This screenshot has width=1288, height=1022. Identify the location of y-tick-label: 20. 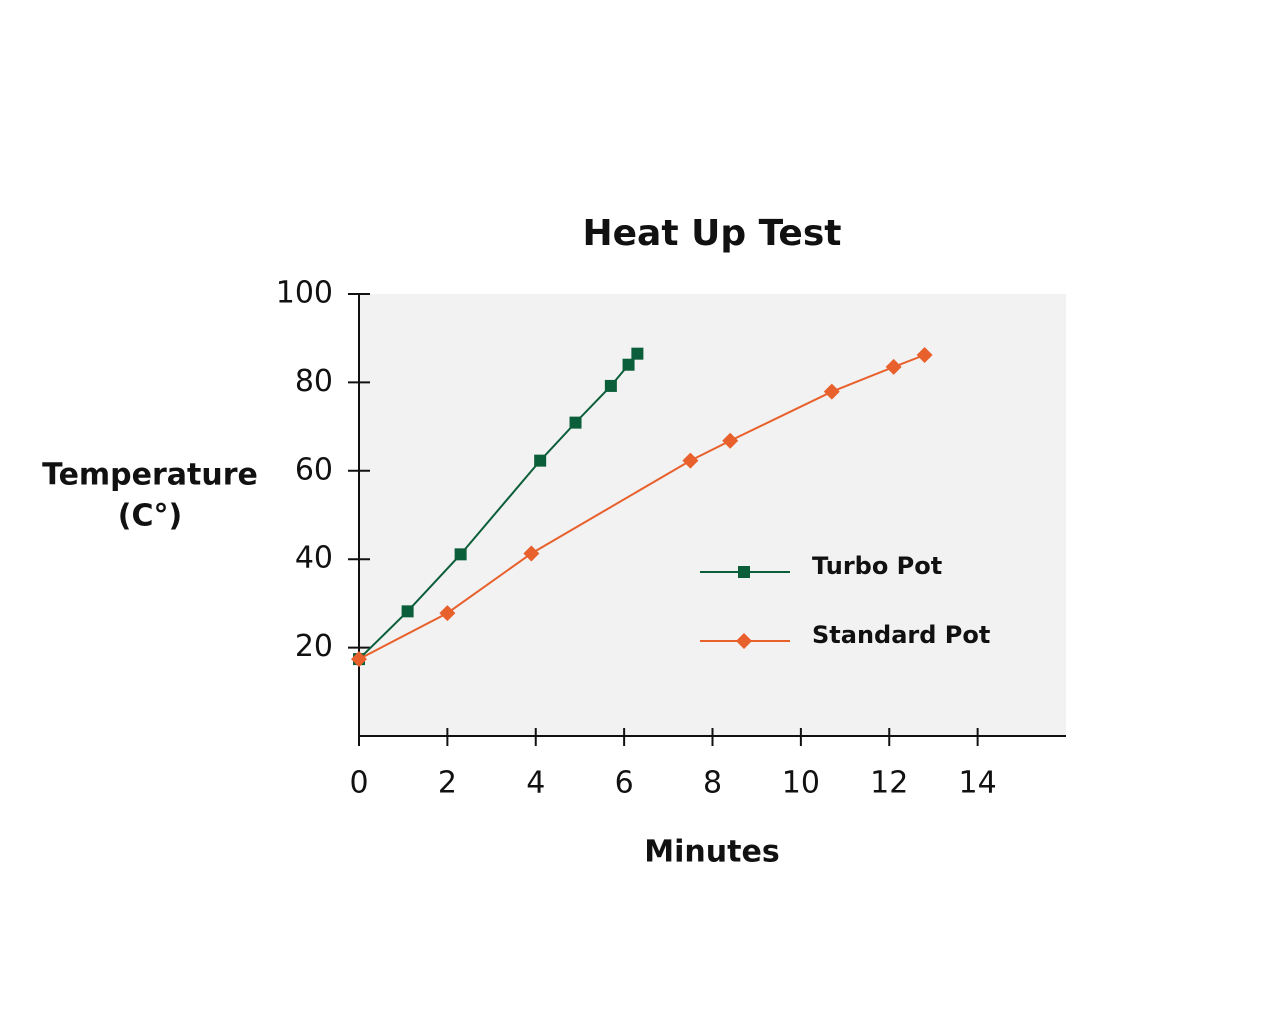
(314, 646).